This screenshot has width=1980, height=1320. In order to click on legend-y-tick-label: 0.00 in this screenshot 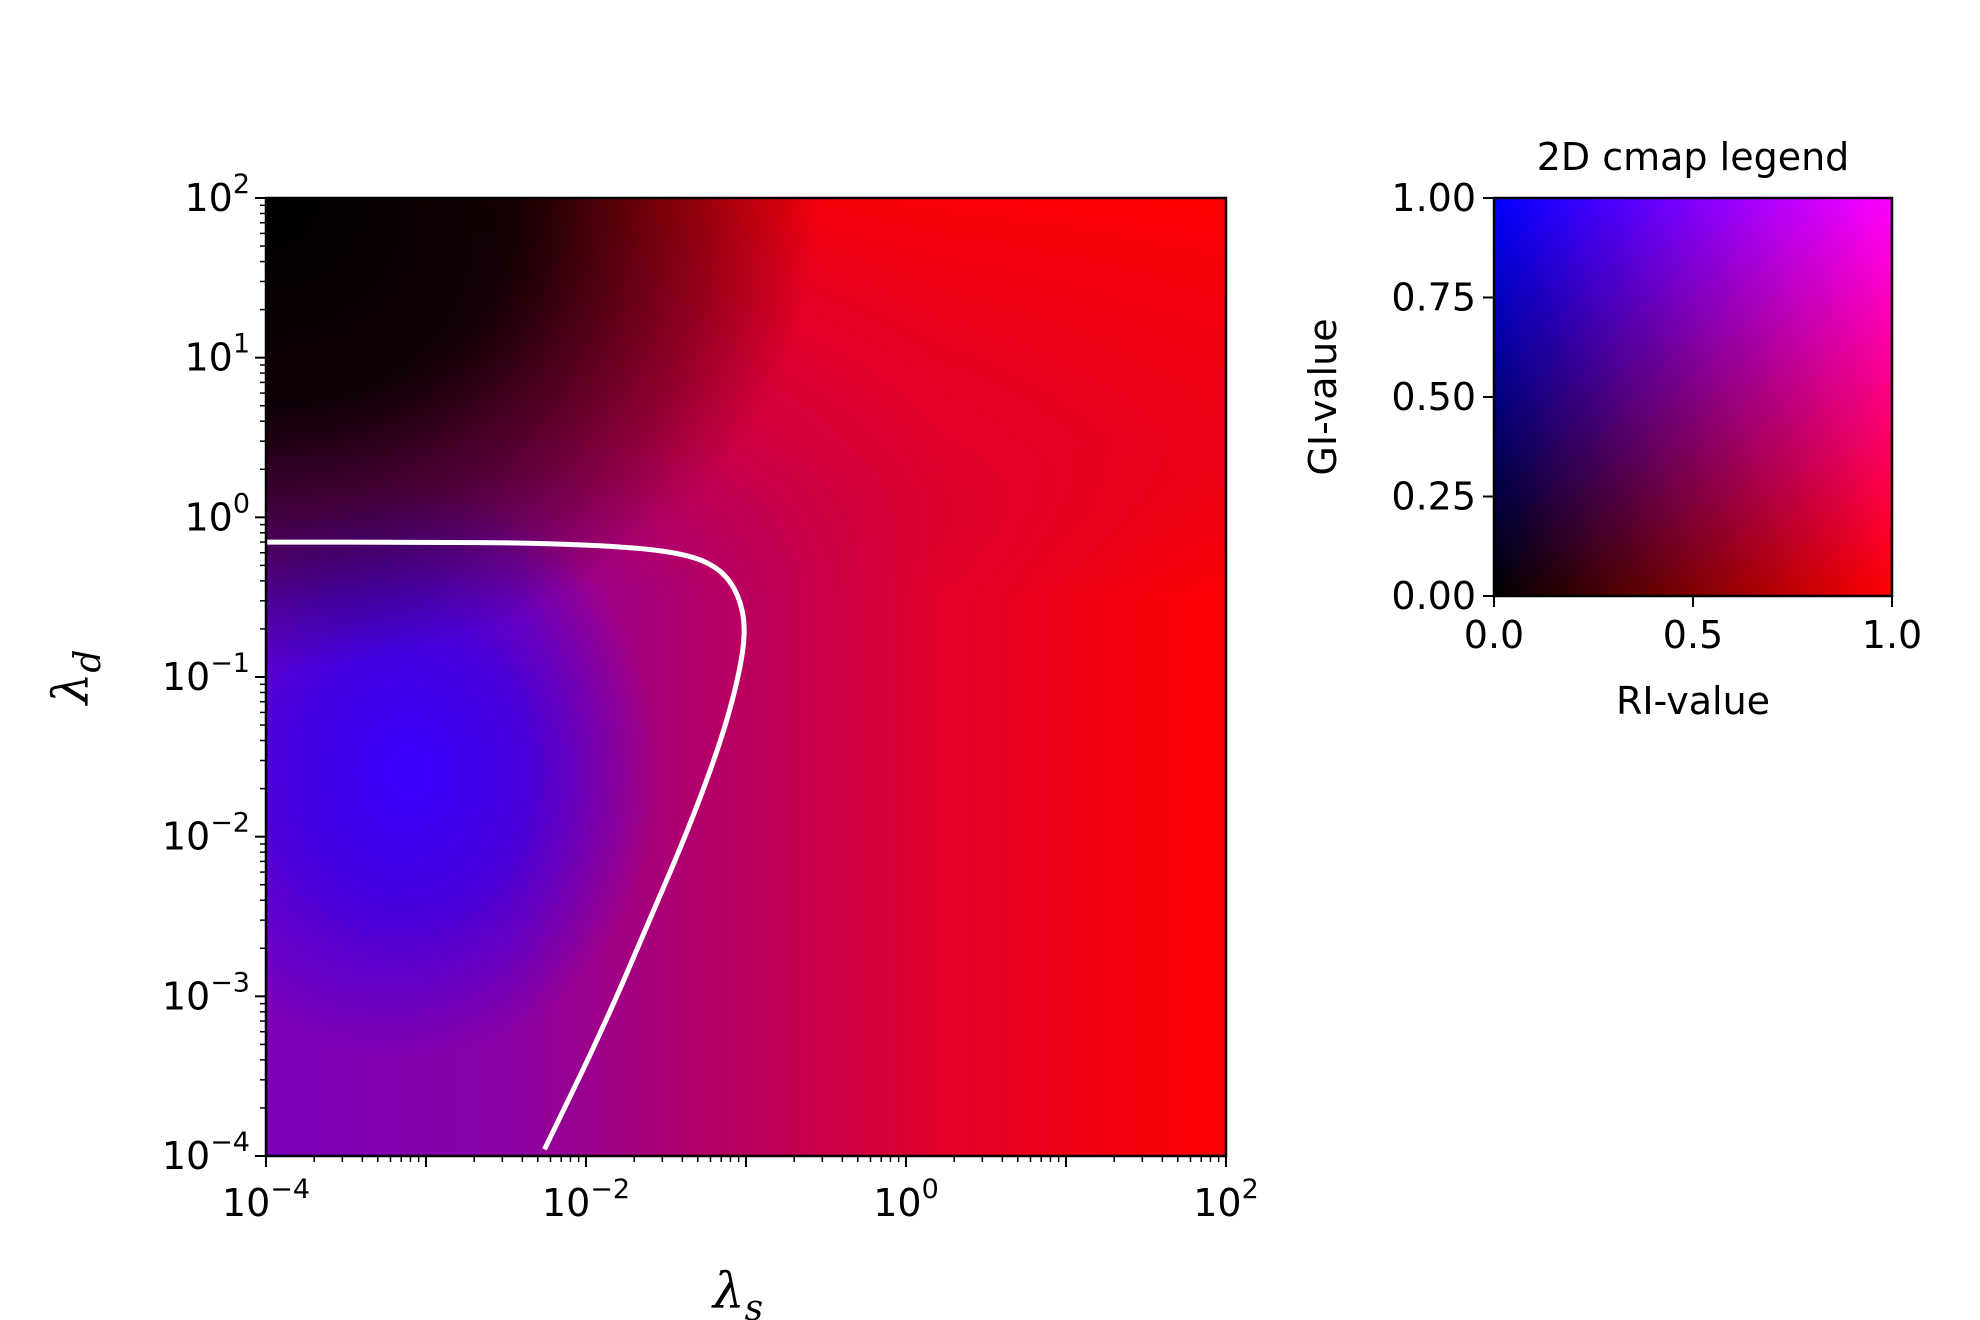, I will do `click(1433, 596)`.